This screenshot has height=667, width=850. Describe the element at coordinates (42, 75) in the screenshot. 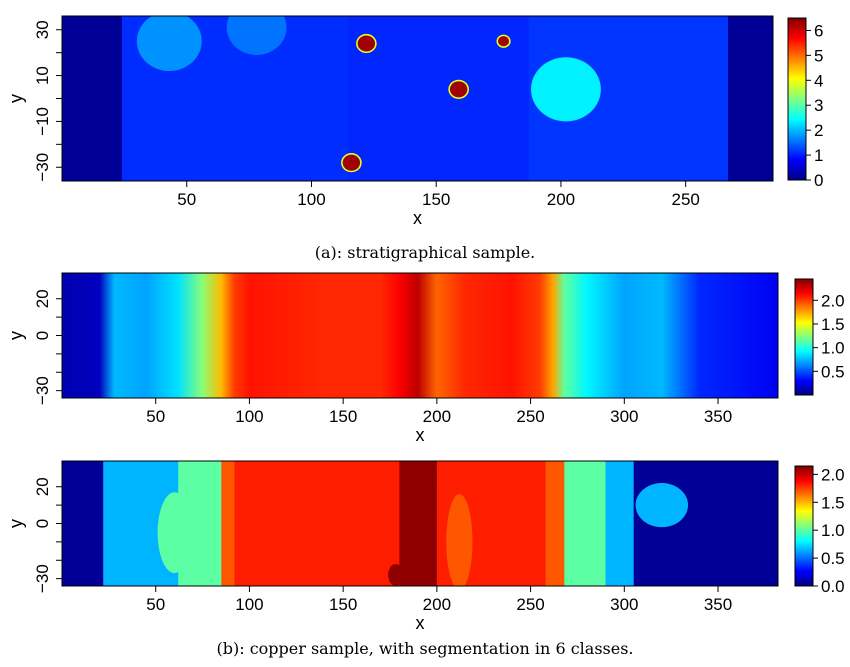

I see `y-tick-label: 10` at that location.